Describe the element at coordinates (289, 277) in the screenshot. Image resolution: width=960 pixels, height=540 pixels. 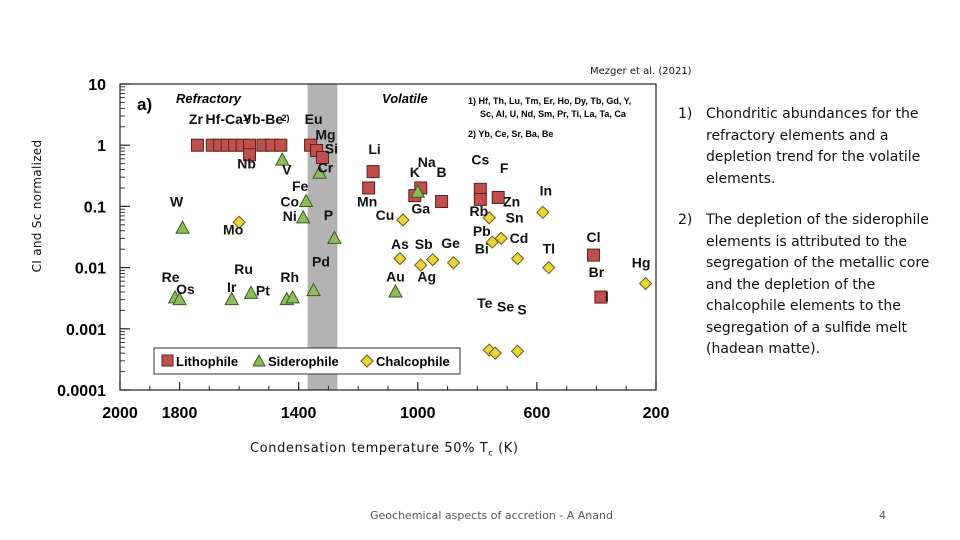
I see `element-label: Rh` at that location.